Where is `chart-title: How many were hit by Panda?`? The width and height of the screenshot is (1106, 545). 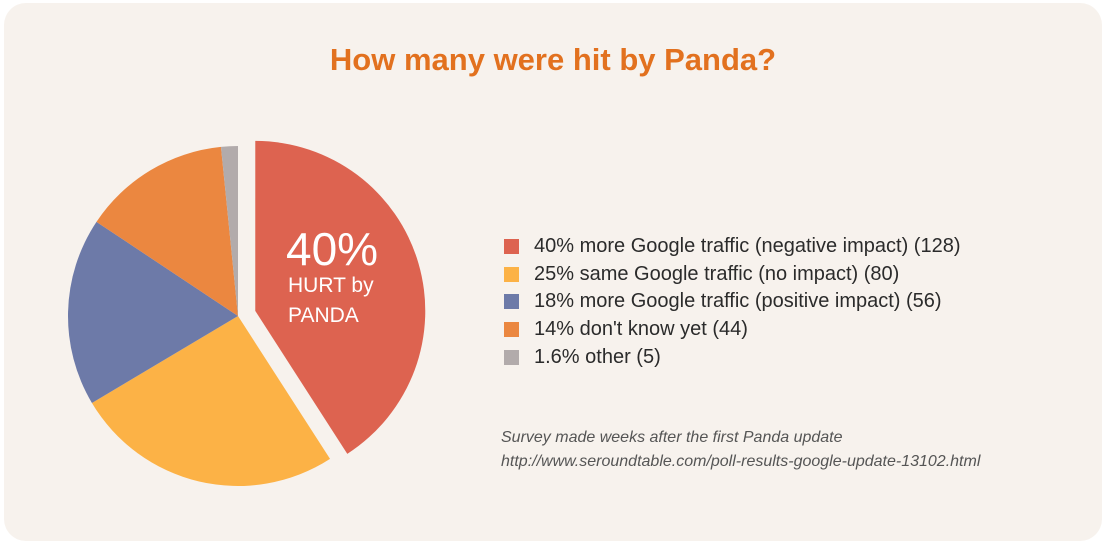
chart-title: How many were hit by Panda? is located at coordinates (553, 59).